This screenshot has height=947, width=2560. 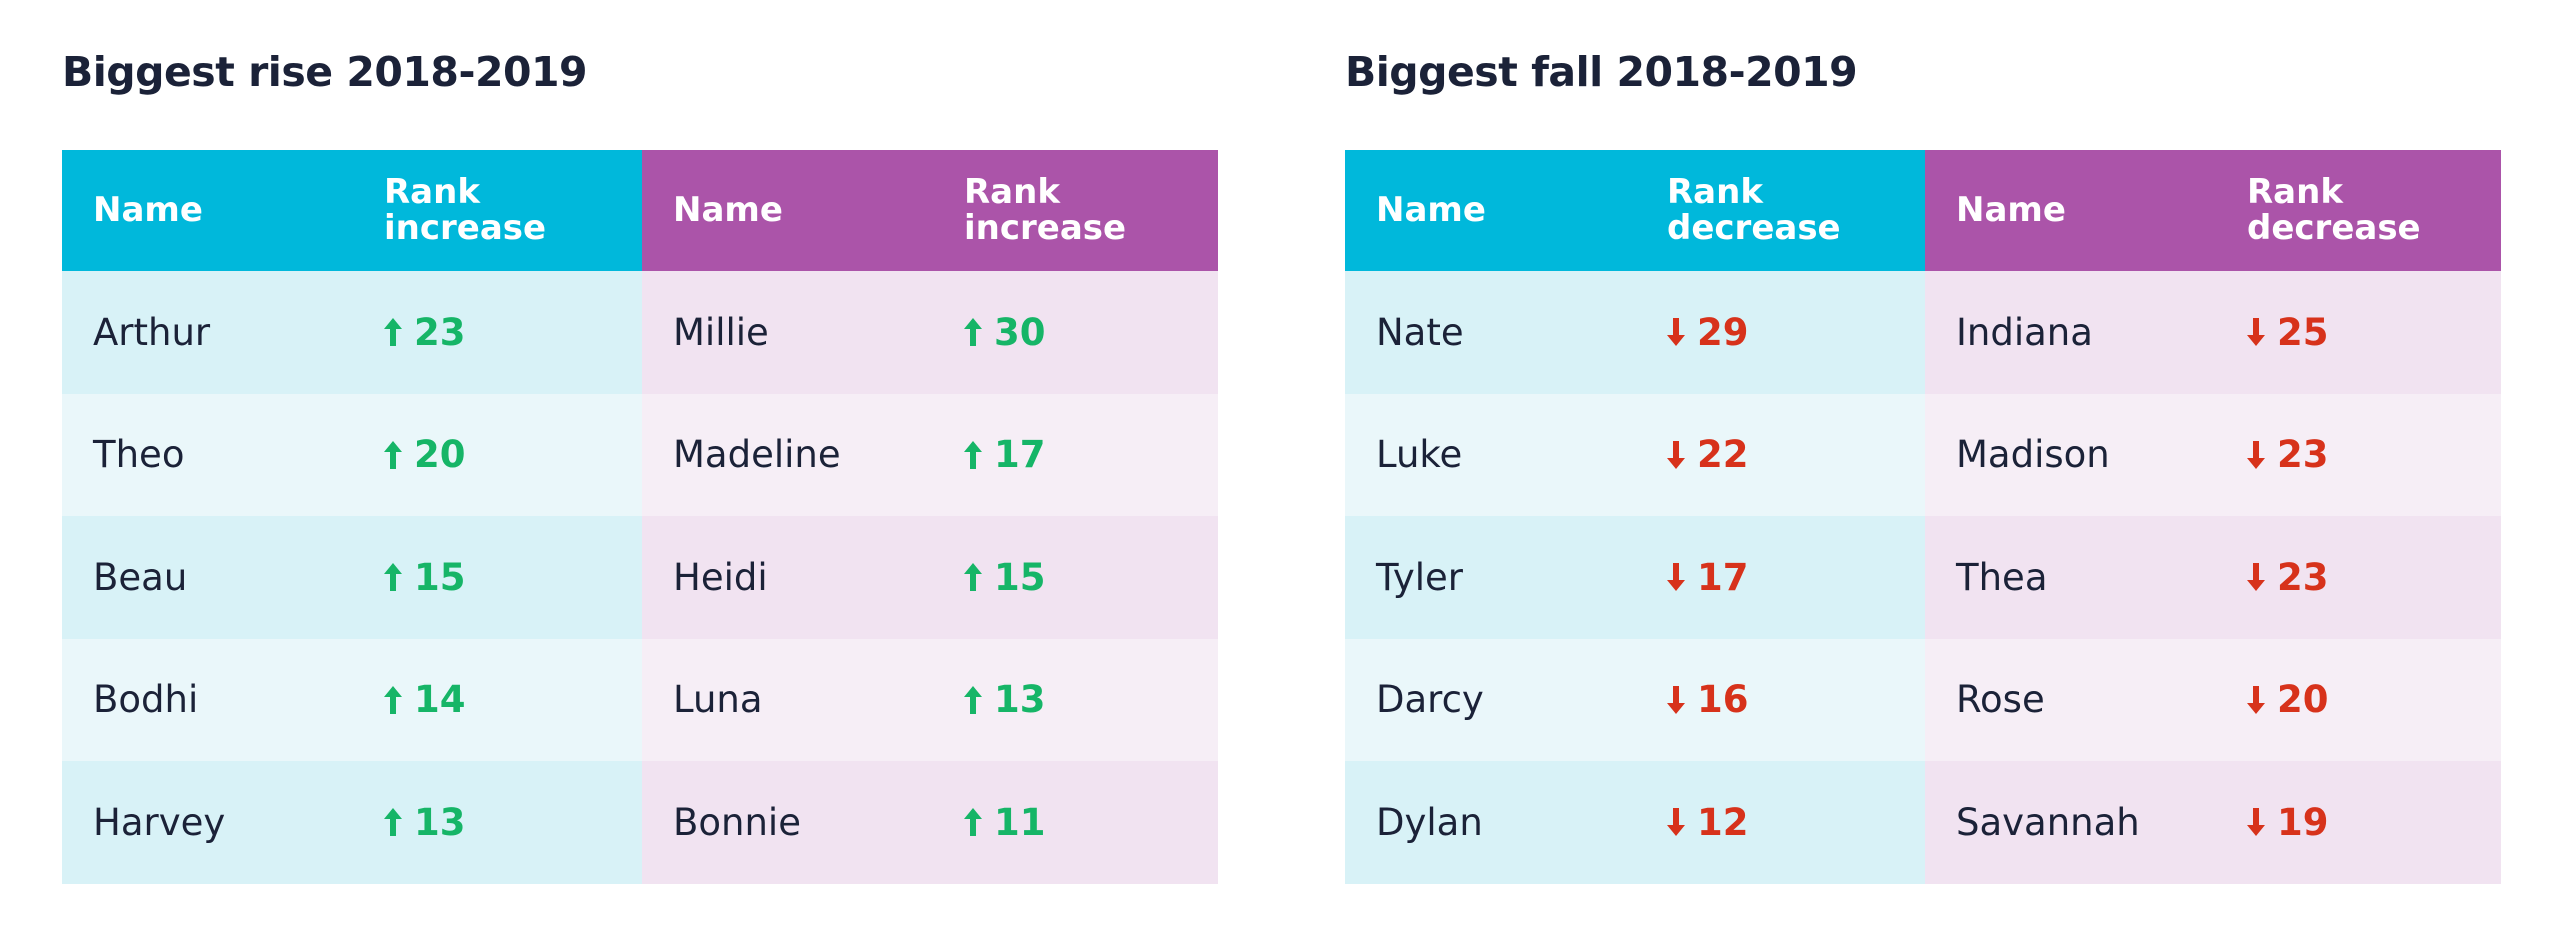 I want to click on table-cell: Dylan, so click(x=1490, y=822).